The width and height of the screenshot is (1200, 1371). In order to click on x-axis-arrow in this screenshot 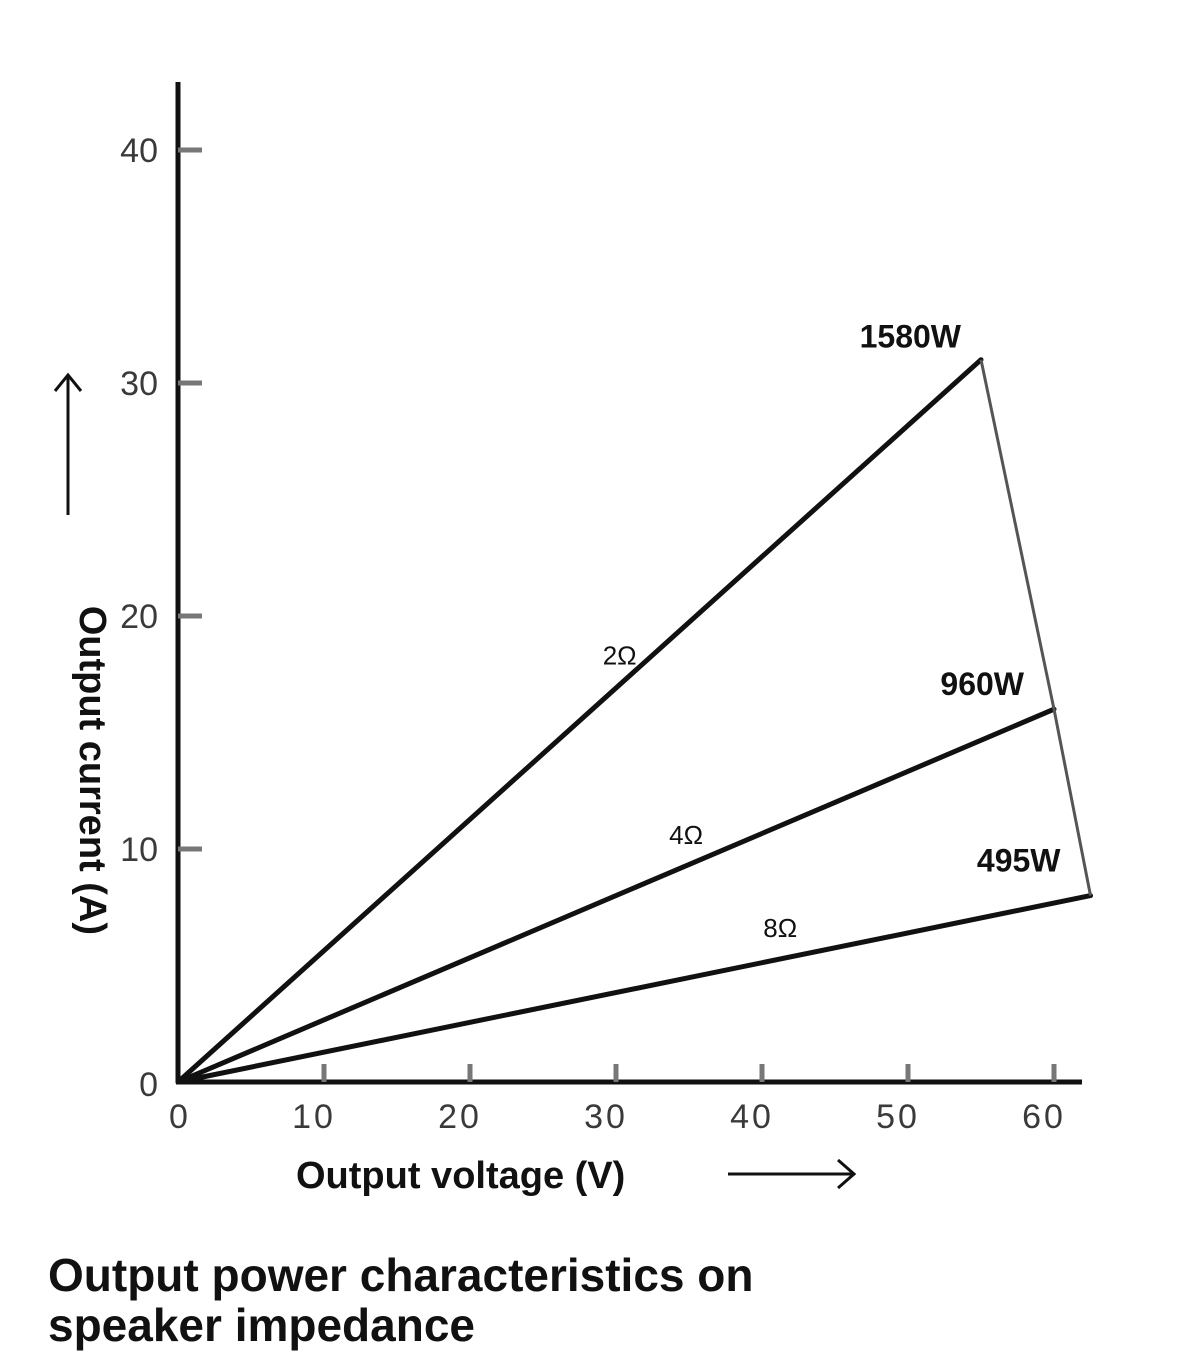, I will do `click(792, 1174)`.